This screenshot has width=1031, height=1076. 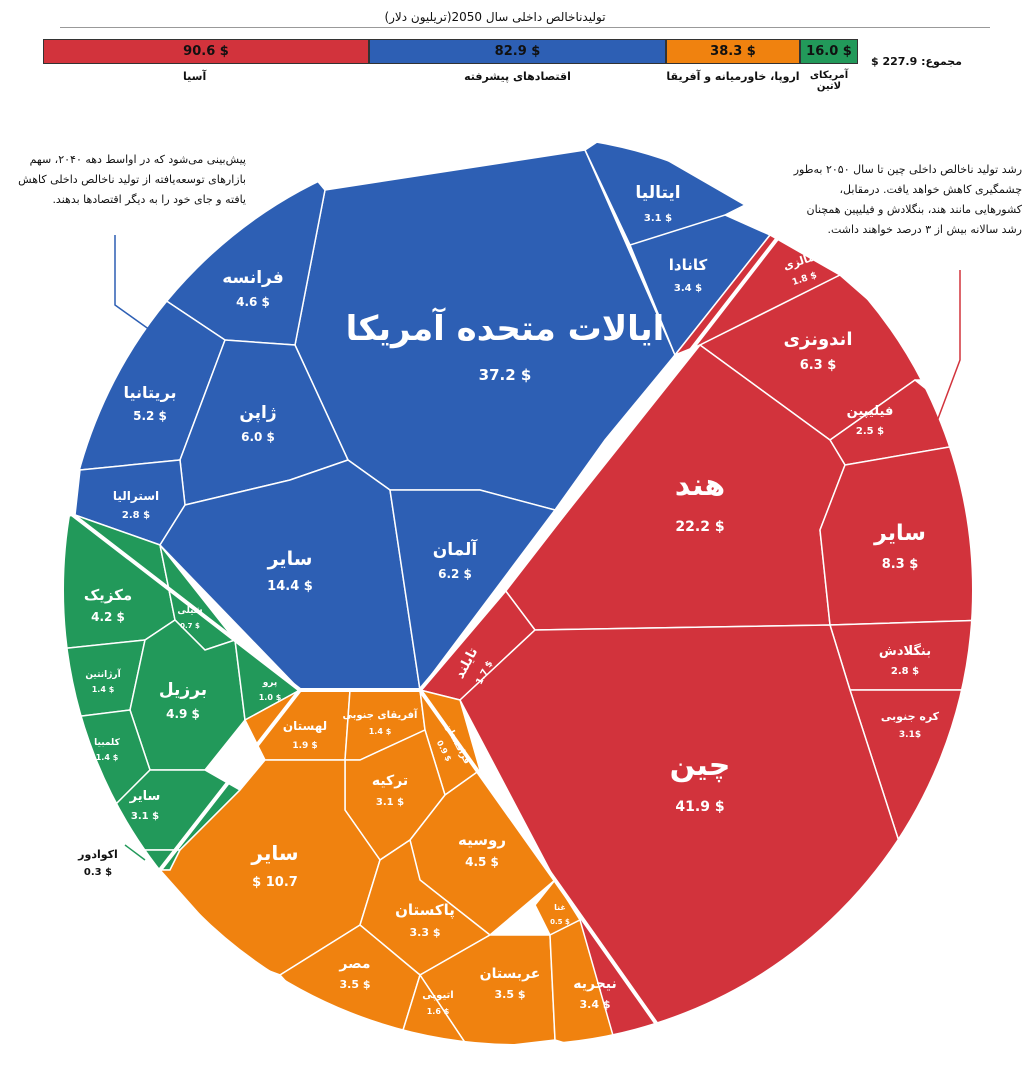 I want to click on region-bar-emea: 38.3 $, so click(x=733, y=51).